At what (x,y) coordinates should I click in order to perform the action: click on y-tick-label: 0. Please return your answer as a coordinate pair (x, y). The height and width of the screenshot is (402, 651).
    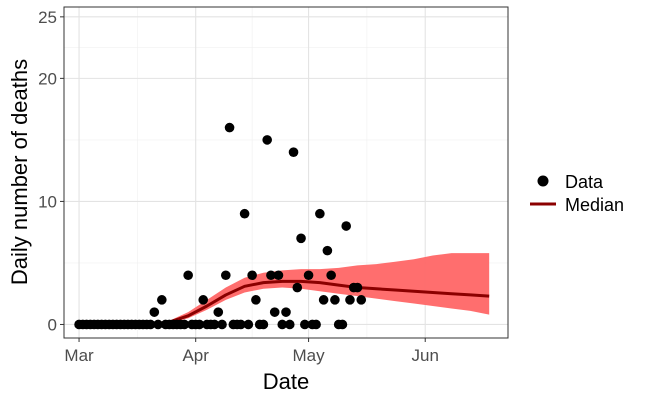
    Looking at the image, I should click on (52, 324).